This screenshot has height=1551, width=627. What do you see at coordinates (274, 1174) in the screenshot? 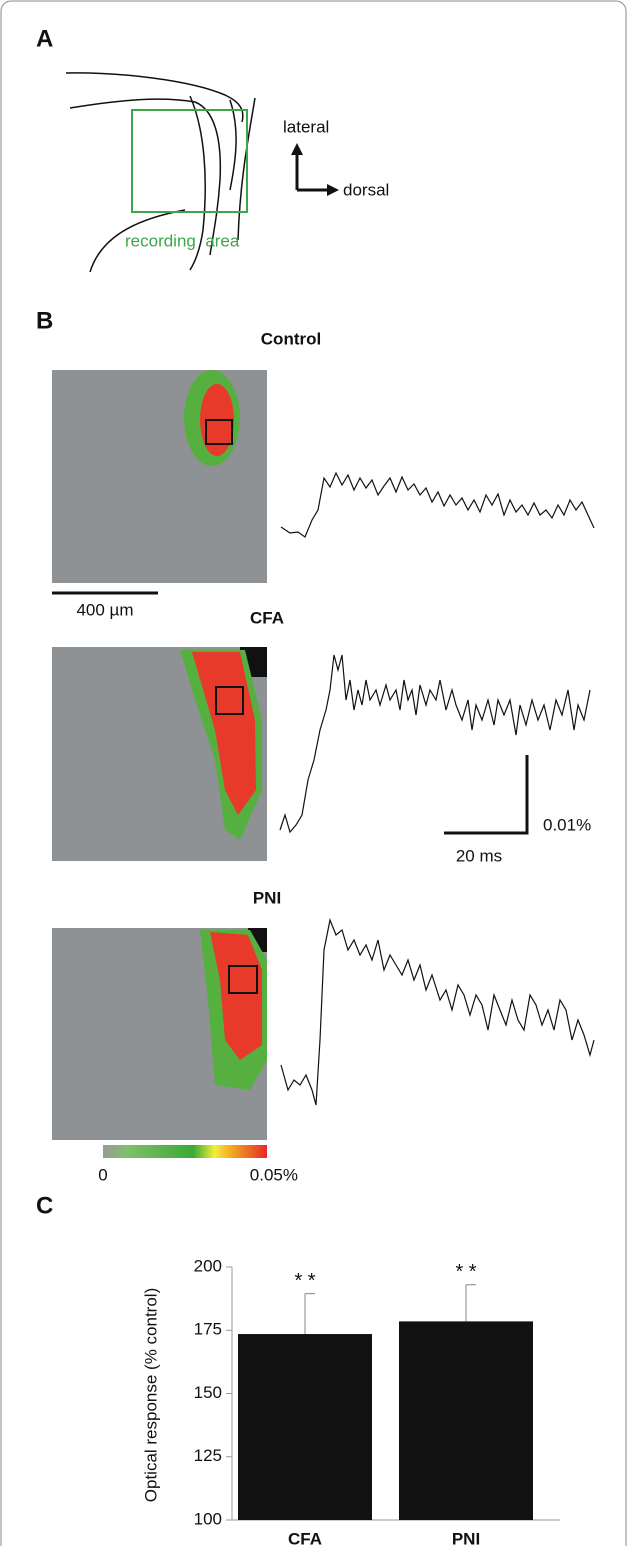
I see `colorbar-label: 0.05%` at bounding box center [274, 1174].